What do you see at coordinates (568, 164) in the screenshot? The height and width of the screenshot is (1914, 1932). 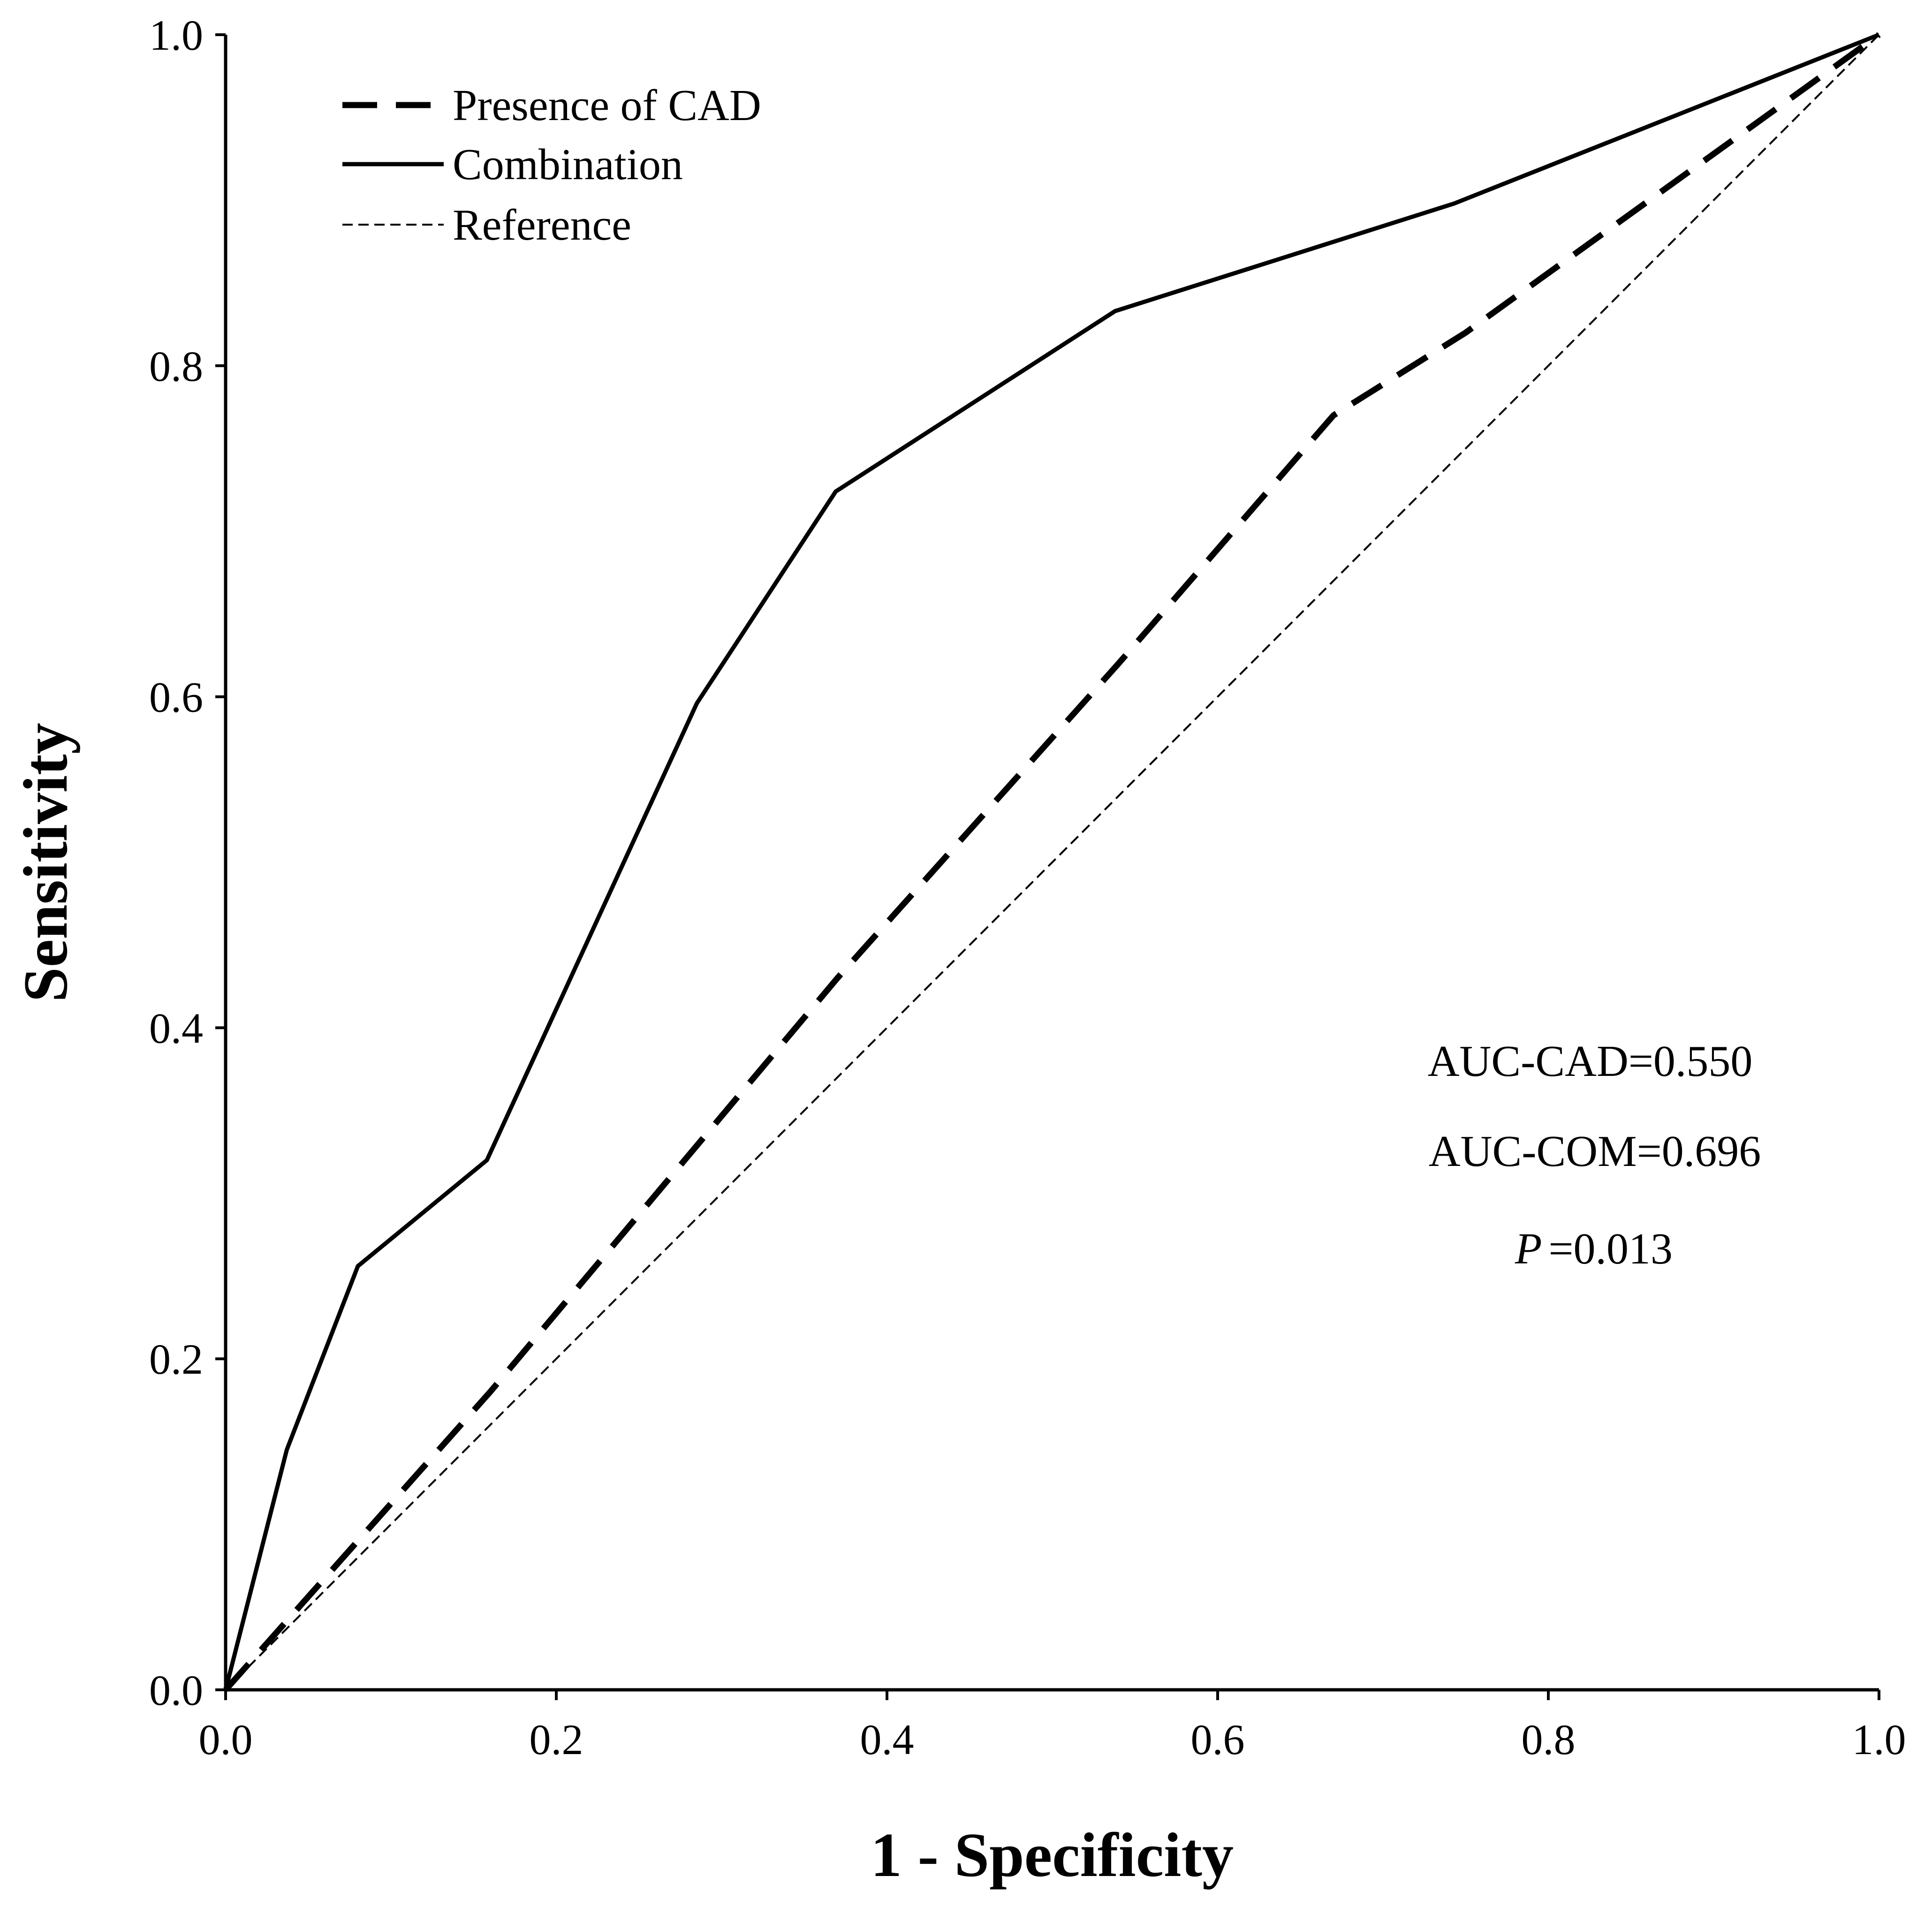 I see `legend-label-combination: Combination` at bounding box center [568, 164].